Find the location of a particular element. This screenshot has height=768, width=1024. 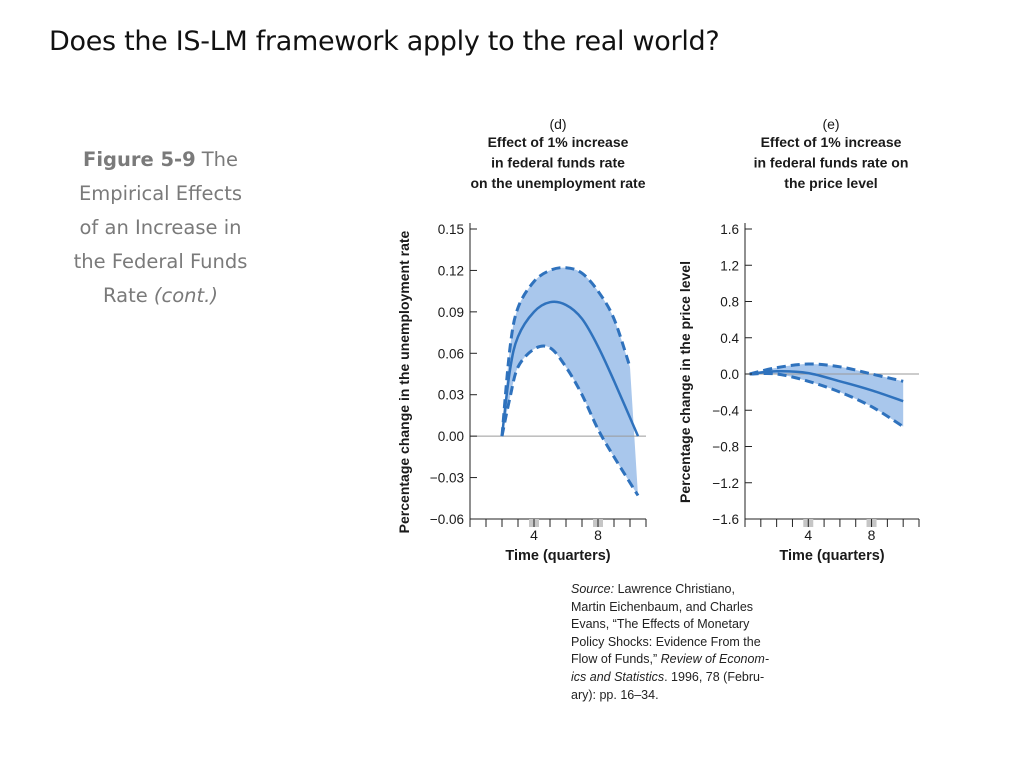

caption-line: of an Increase in is located at coordinates (160, 227).